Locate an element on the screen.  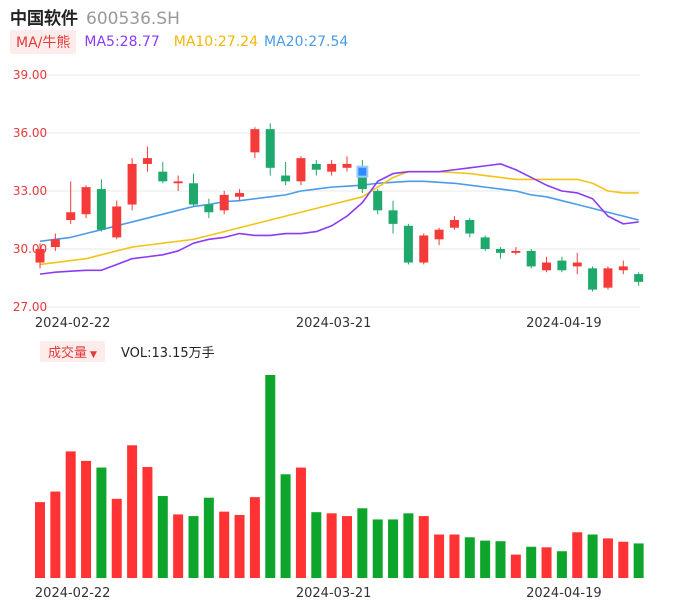
x-tick-label: 2024-04-19 is located at coordinates (564, 323).